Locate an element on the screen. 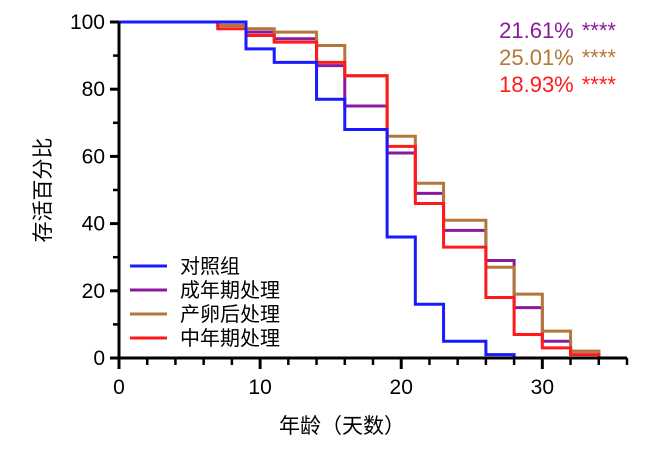 The image size is (662, 454). annotation-1: 25.01% **** is located at coordinates (557, 57).